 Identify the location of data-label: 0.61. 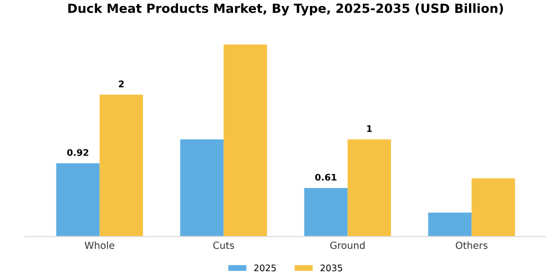
(325, 177).